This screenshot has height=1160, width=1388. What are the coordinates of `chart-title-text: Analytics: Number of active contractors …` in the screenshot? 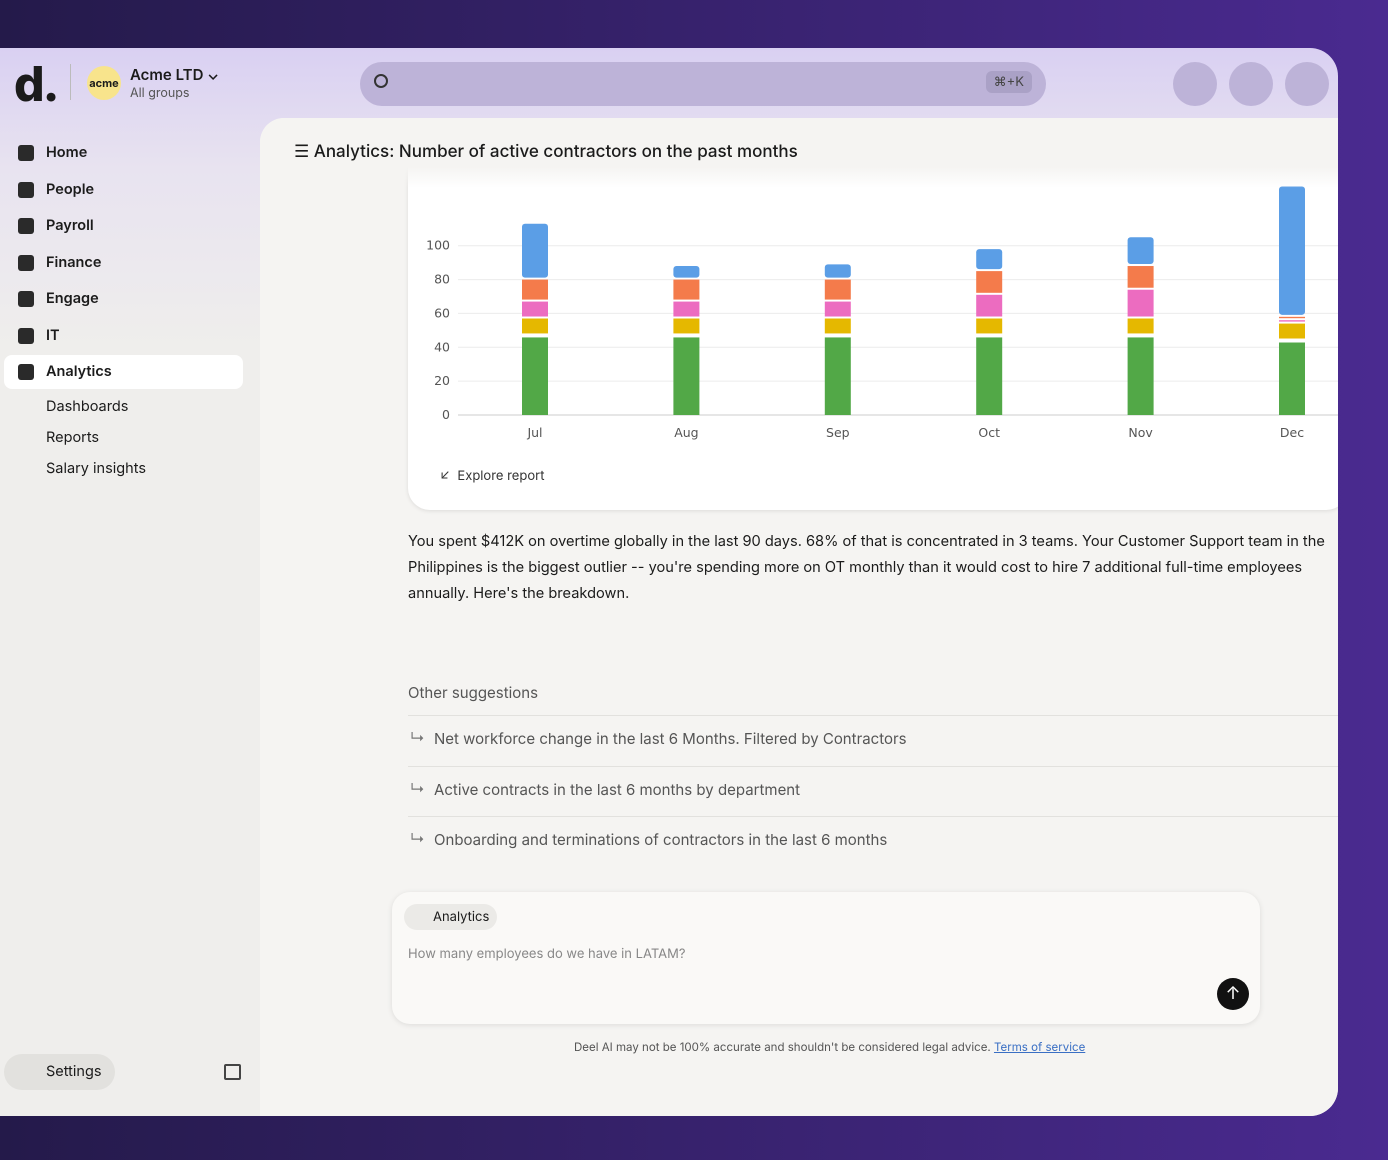 It's located at (555, 152).